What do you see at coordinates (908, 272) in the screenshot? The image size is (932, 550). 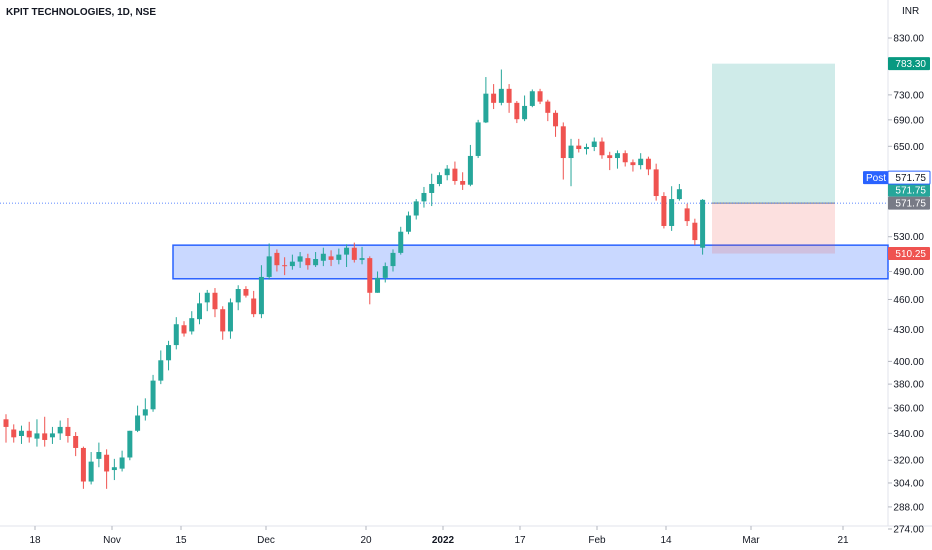 I see `price-tick-label: 490.00` at bounding box center [908, 272].